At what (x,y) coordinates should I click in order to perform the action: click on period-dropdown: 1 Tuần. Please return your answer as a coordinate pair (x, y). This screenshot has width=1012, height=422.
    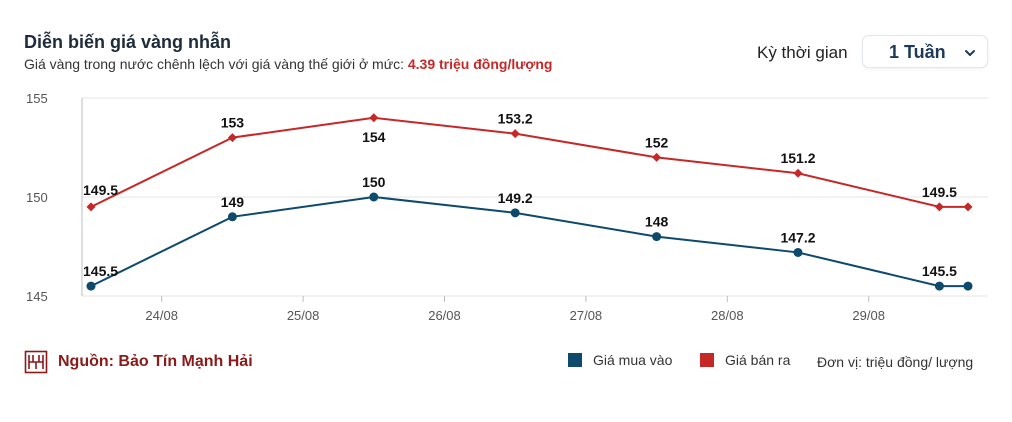
    Looking at the image, I should click on (925, 51).